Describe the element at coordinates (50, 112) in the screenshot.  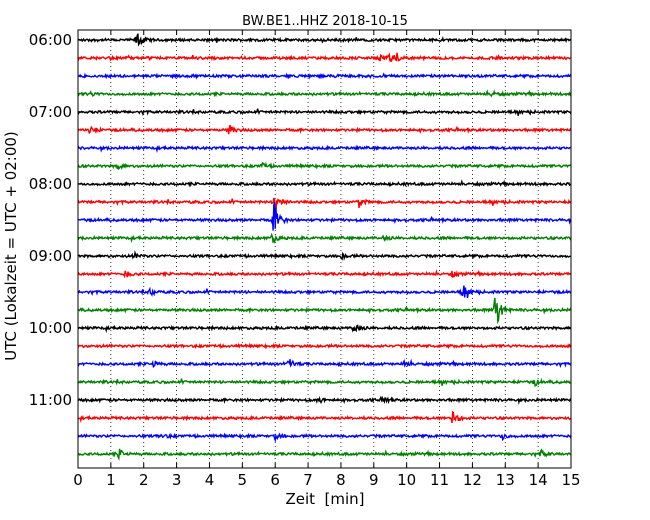
I see `y-tick-label: 07:00` at that location.